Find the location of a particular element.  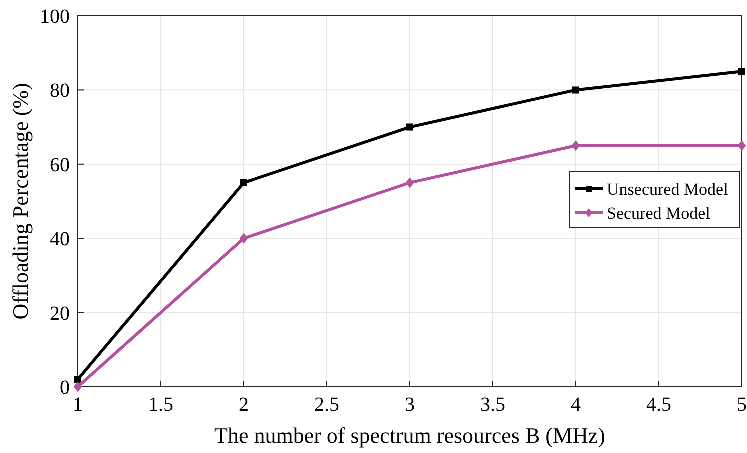

x-tick-label: 4.5 is located at coordinates (659, 405).